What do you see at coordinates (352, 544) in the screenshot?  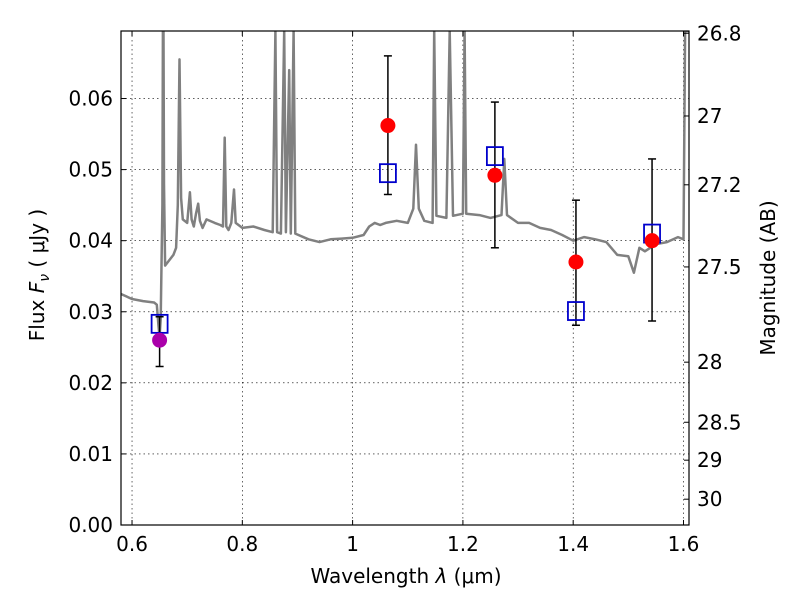 I see `x-tick-label: 1` at bounding box center [352, 544].